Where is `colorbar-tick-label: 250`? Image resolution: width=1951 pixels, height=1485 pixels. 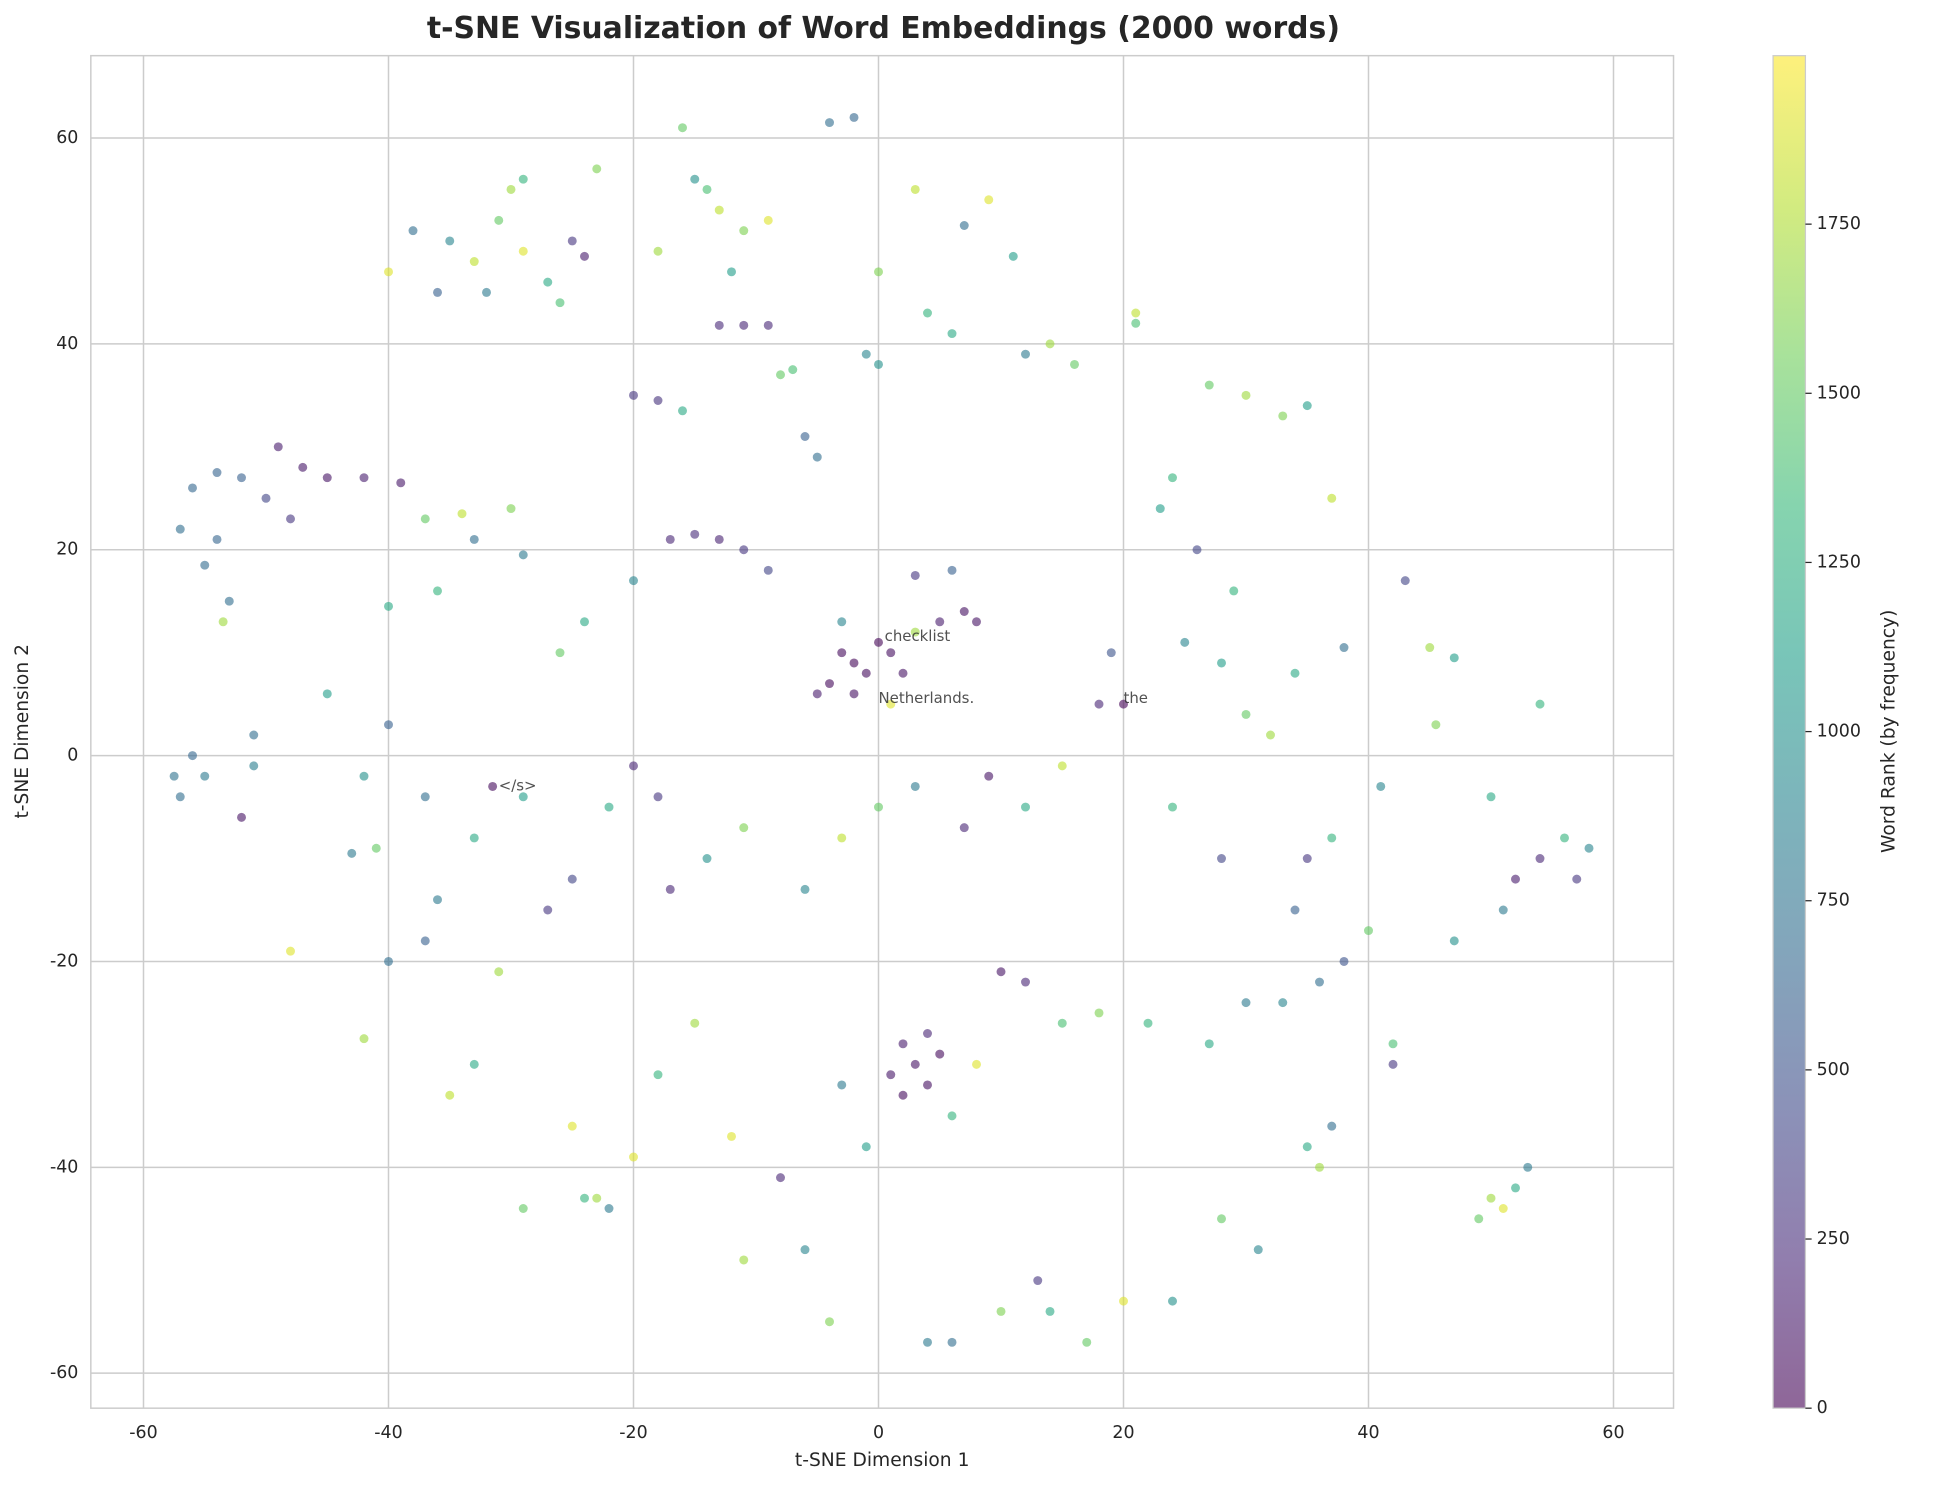
colorbar-tick-label: 250 is located at coordinates (1833, 1239).